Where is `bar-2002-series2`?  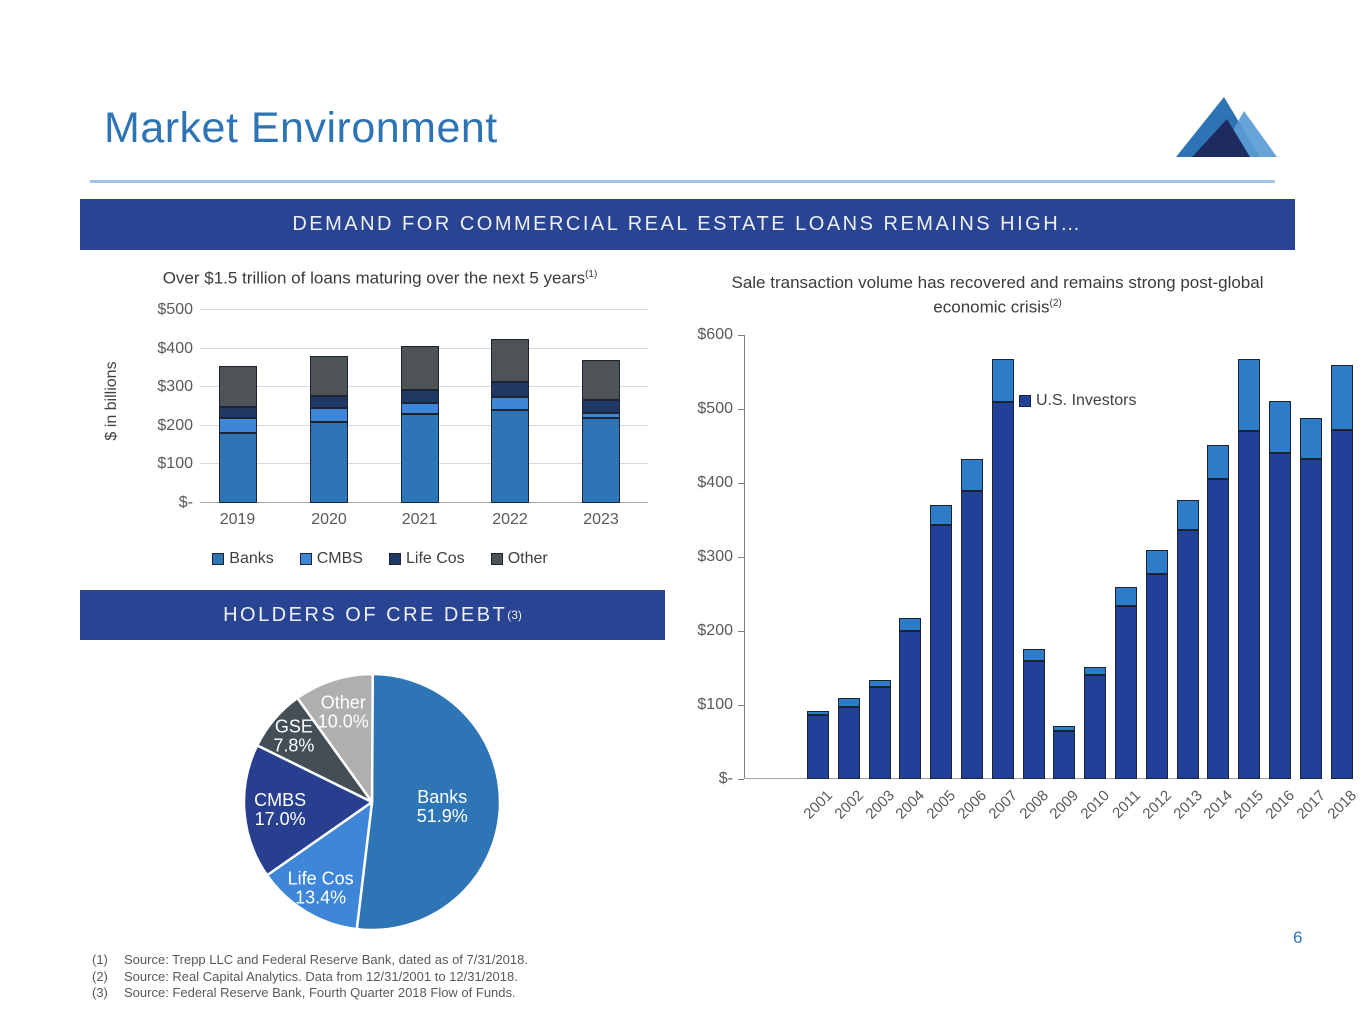
bar-2002-series2 is located at coordinates (848, 703).